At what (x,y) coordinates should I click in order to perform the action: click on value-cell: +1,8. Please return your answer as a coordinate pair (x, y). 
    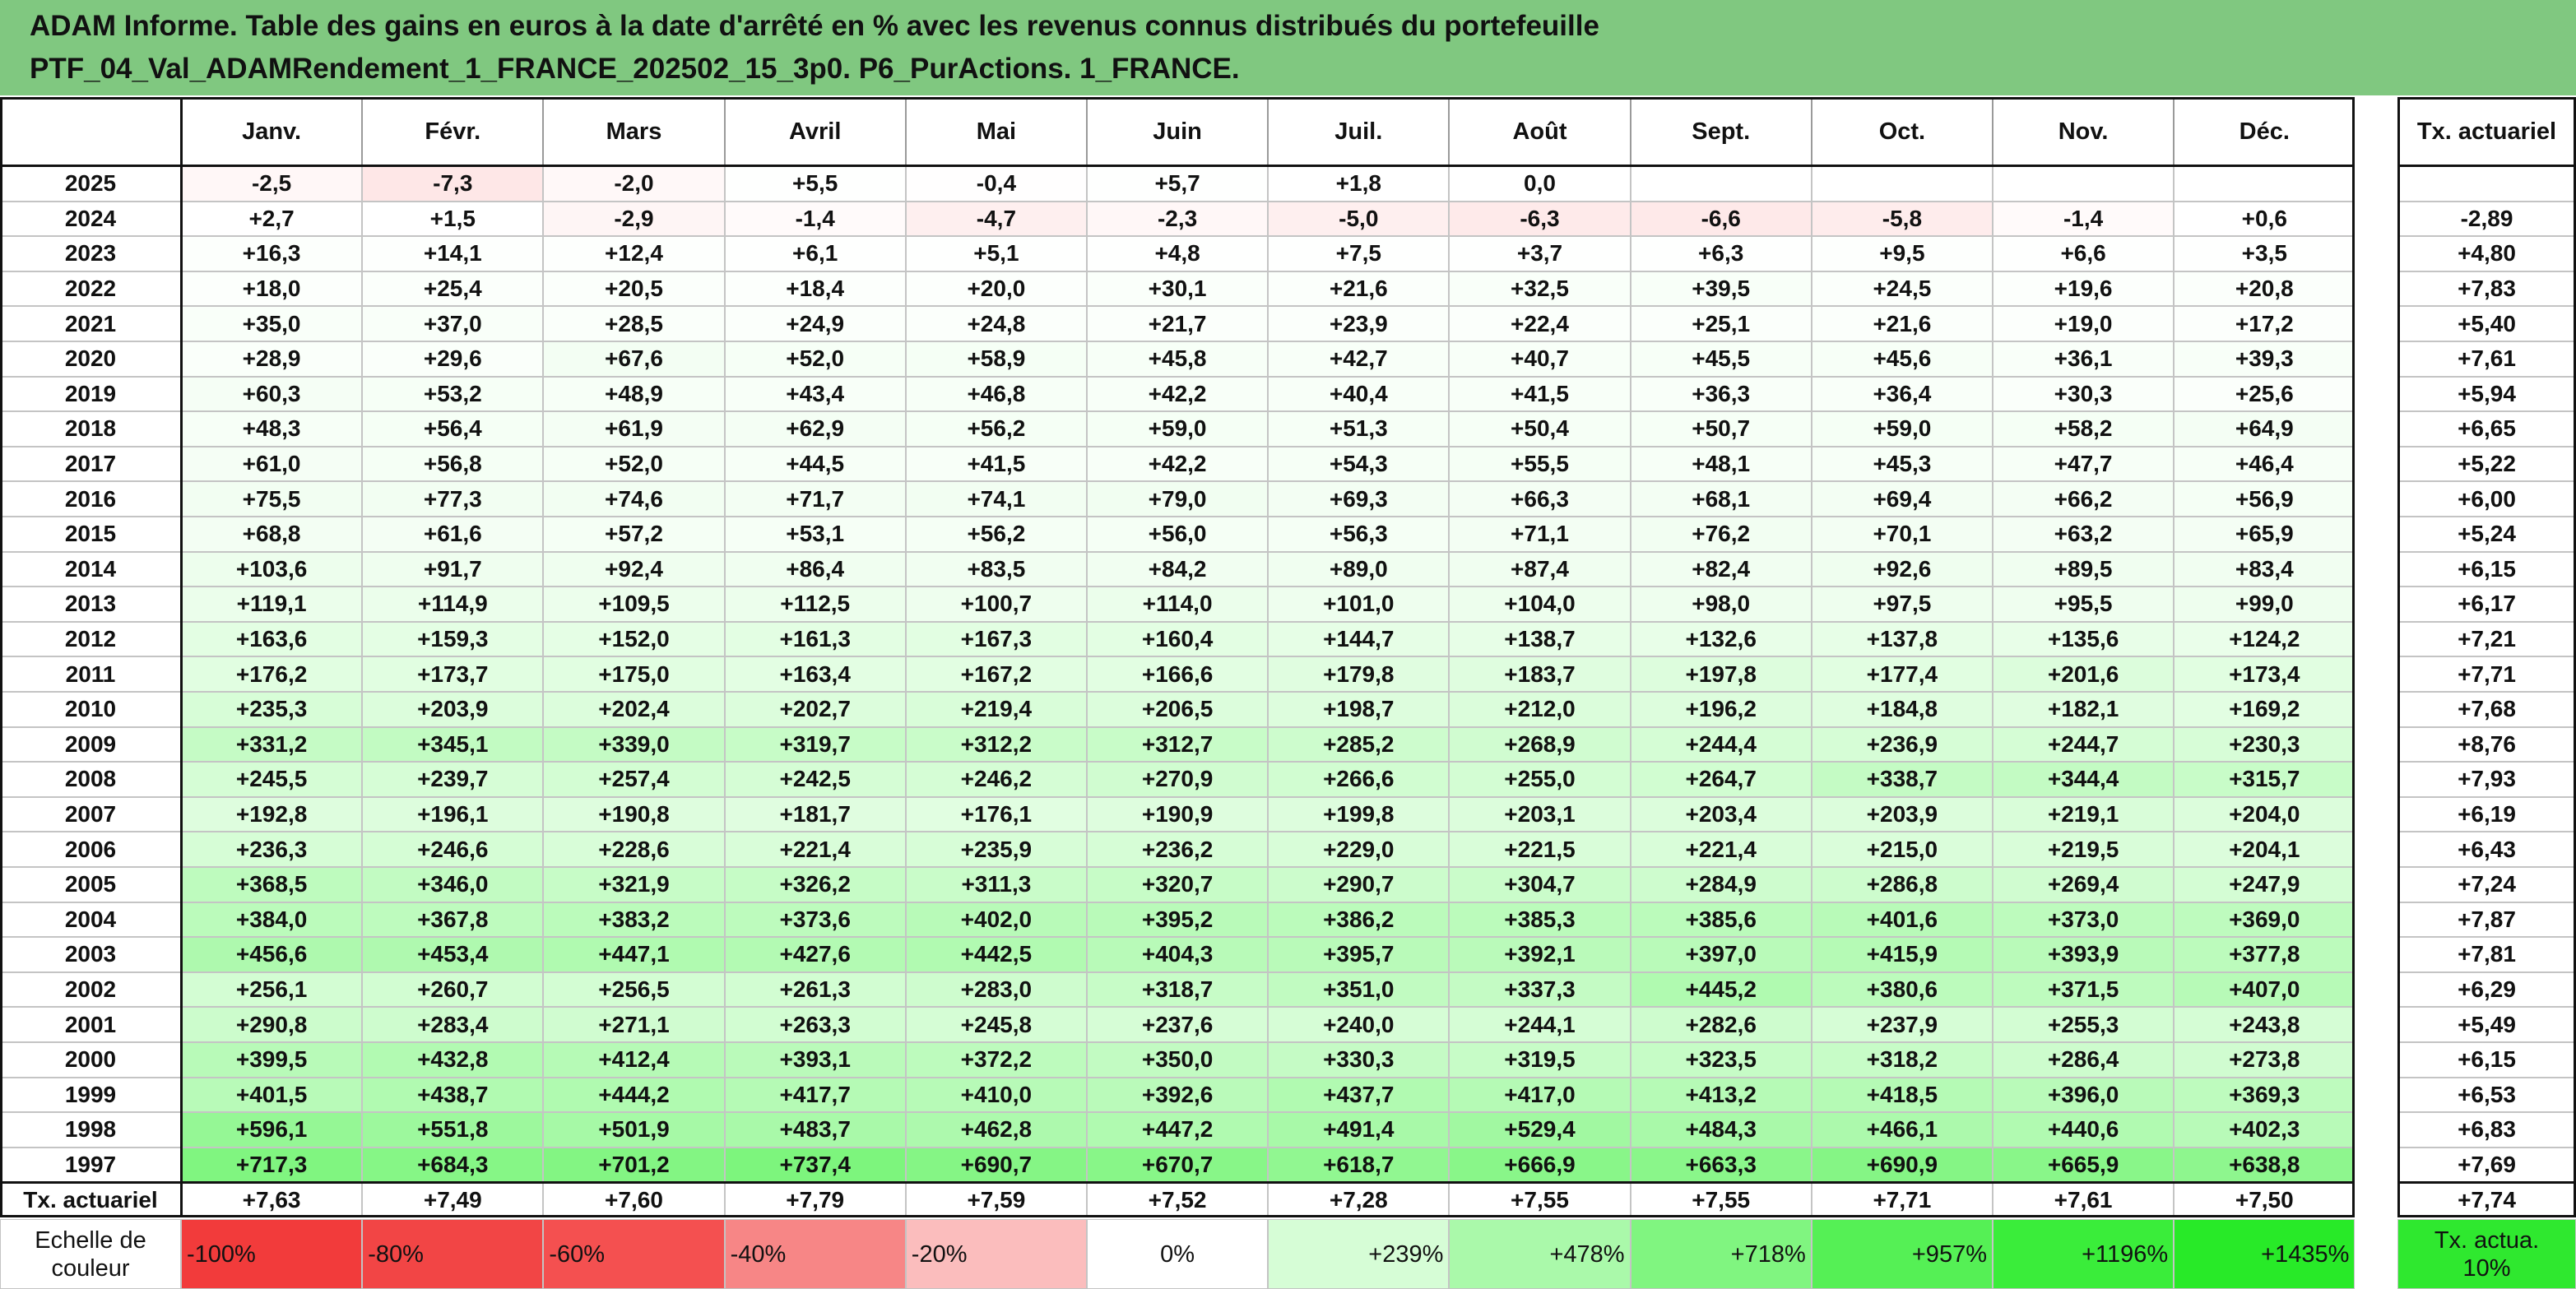
    Looking at the image, I should click on (1359, 184).